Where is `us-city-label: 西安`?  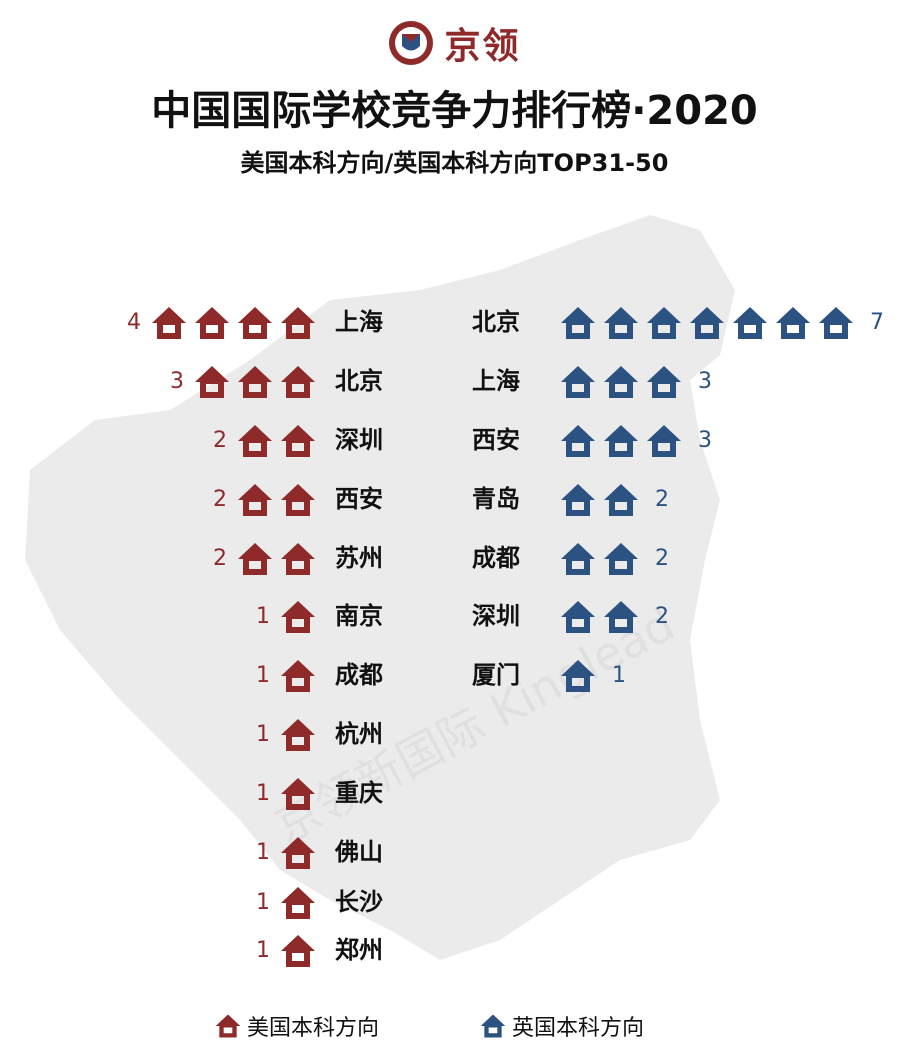 us-city-label: 西安 is located at coordinates (359, 499).